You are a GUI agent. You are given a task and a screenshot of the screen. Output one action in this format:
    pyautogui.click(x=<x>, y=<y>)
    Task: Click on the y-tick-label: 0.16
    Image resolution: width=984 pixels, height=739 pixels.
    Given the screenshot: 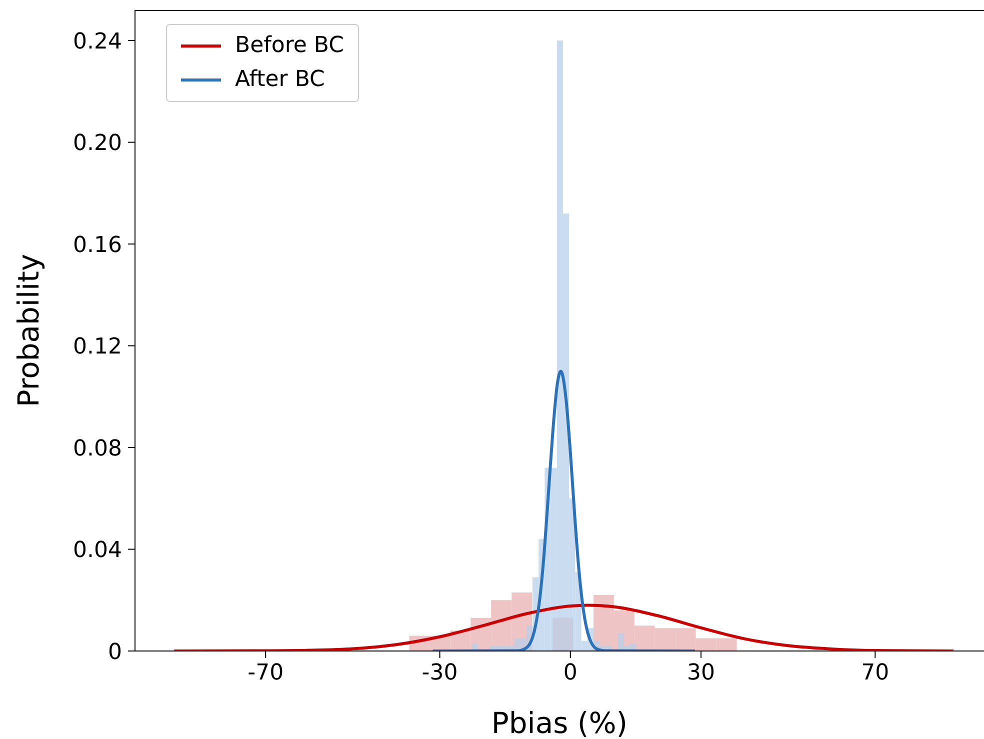 What is the action you would take?
    pyautogui.click(x=97, y=245)
    